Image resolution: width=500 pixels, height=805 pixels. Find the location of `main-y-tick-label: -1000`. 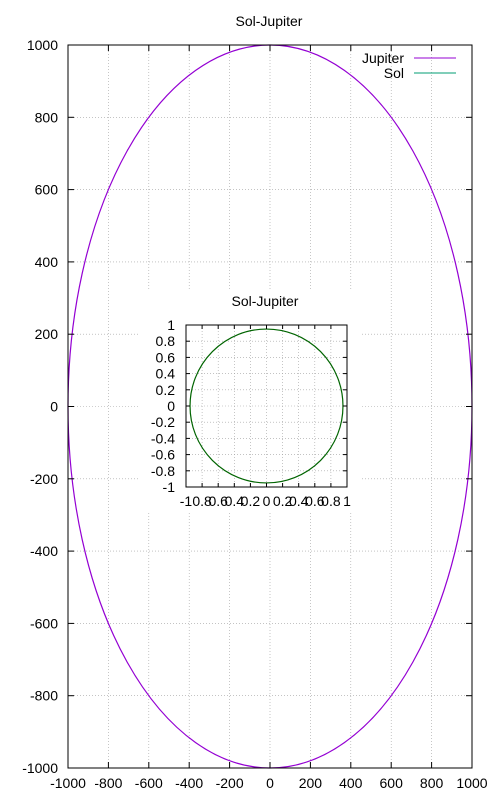

main-y-tick-label: -1000 is located at coordinates (40, 768).